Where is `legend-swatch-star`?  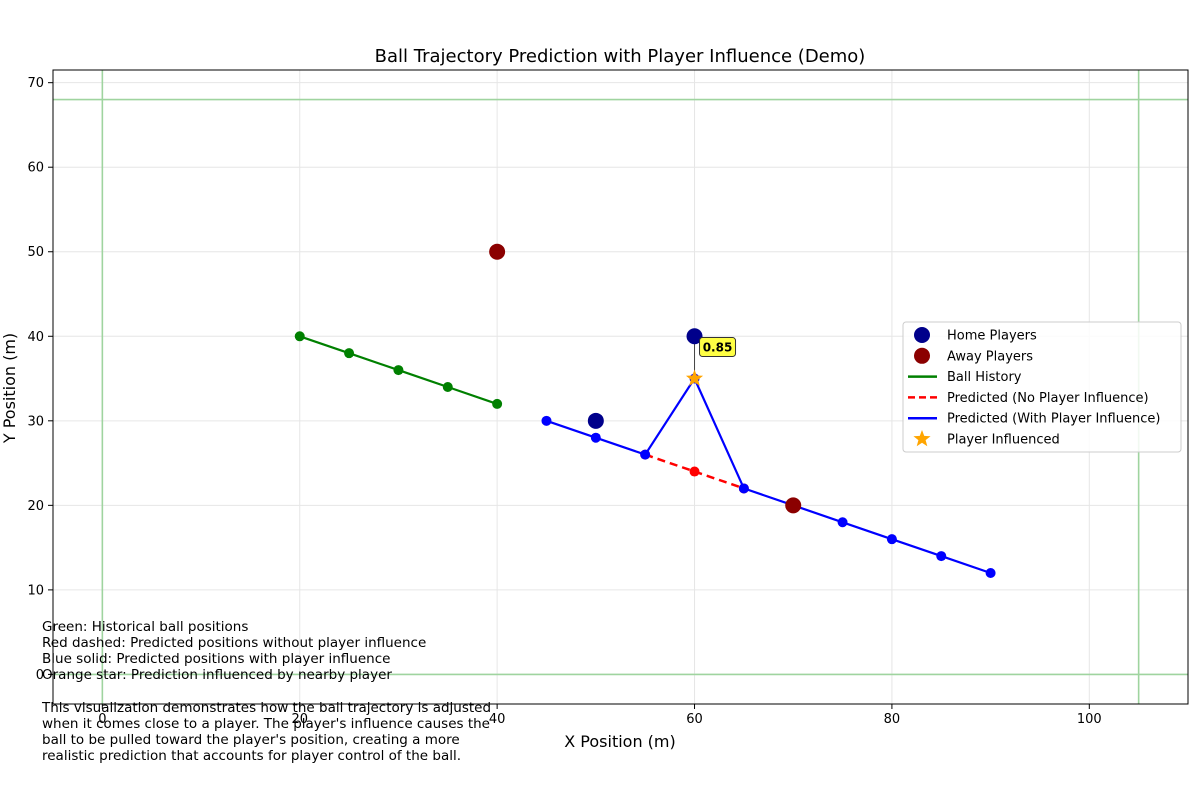
legend-swatch-star is located at coordinates (922, 438).